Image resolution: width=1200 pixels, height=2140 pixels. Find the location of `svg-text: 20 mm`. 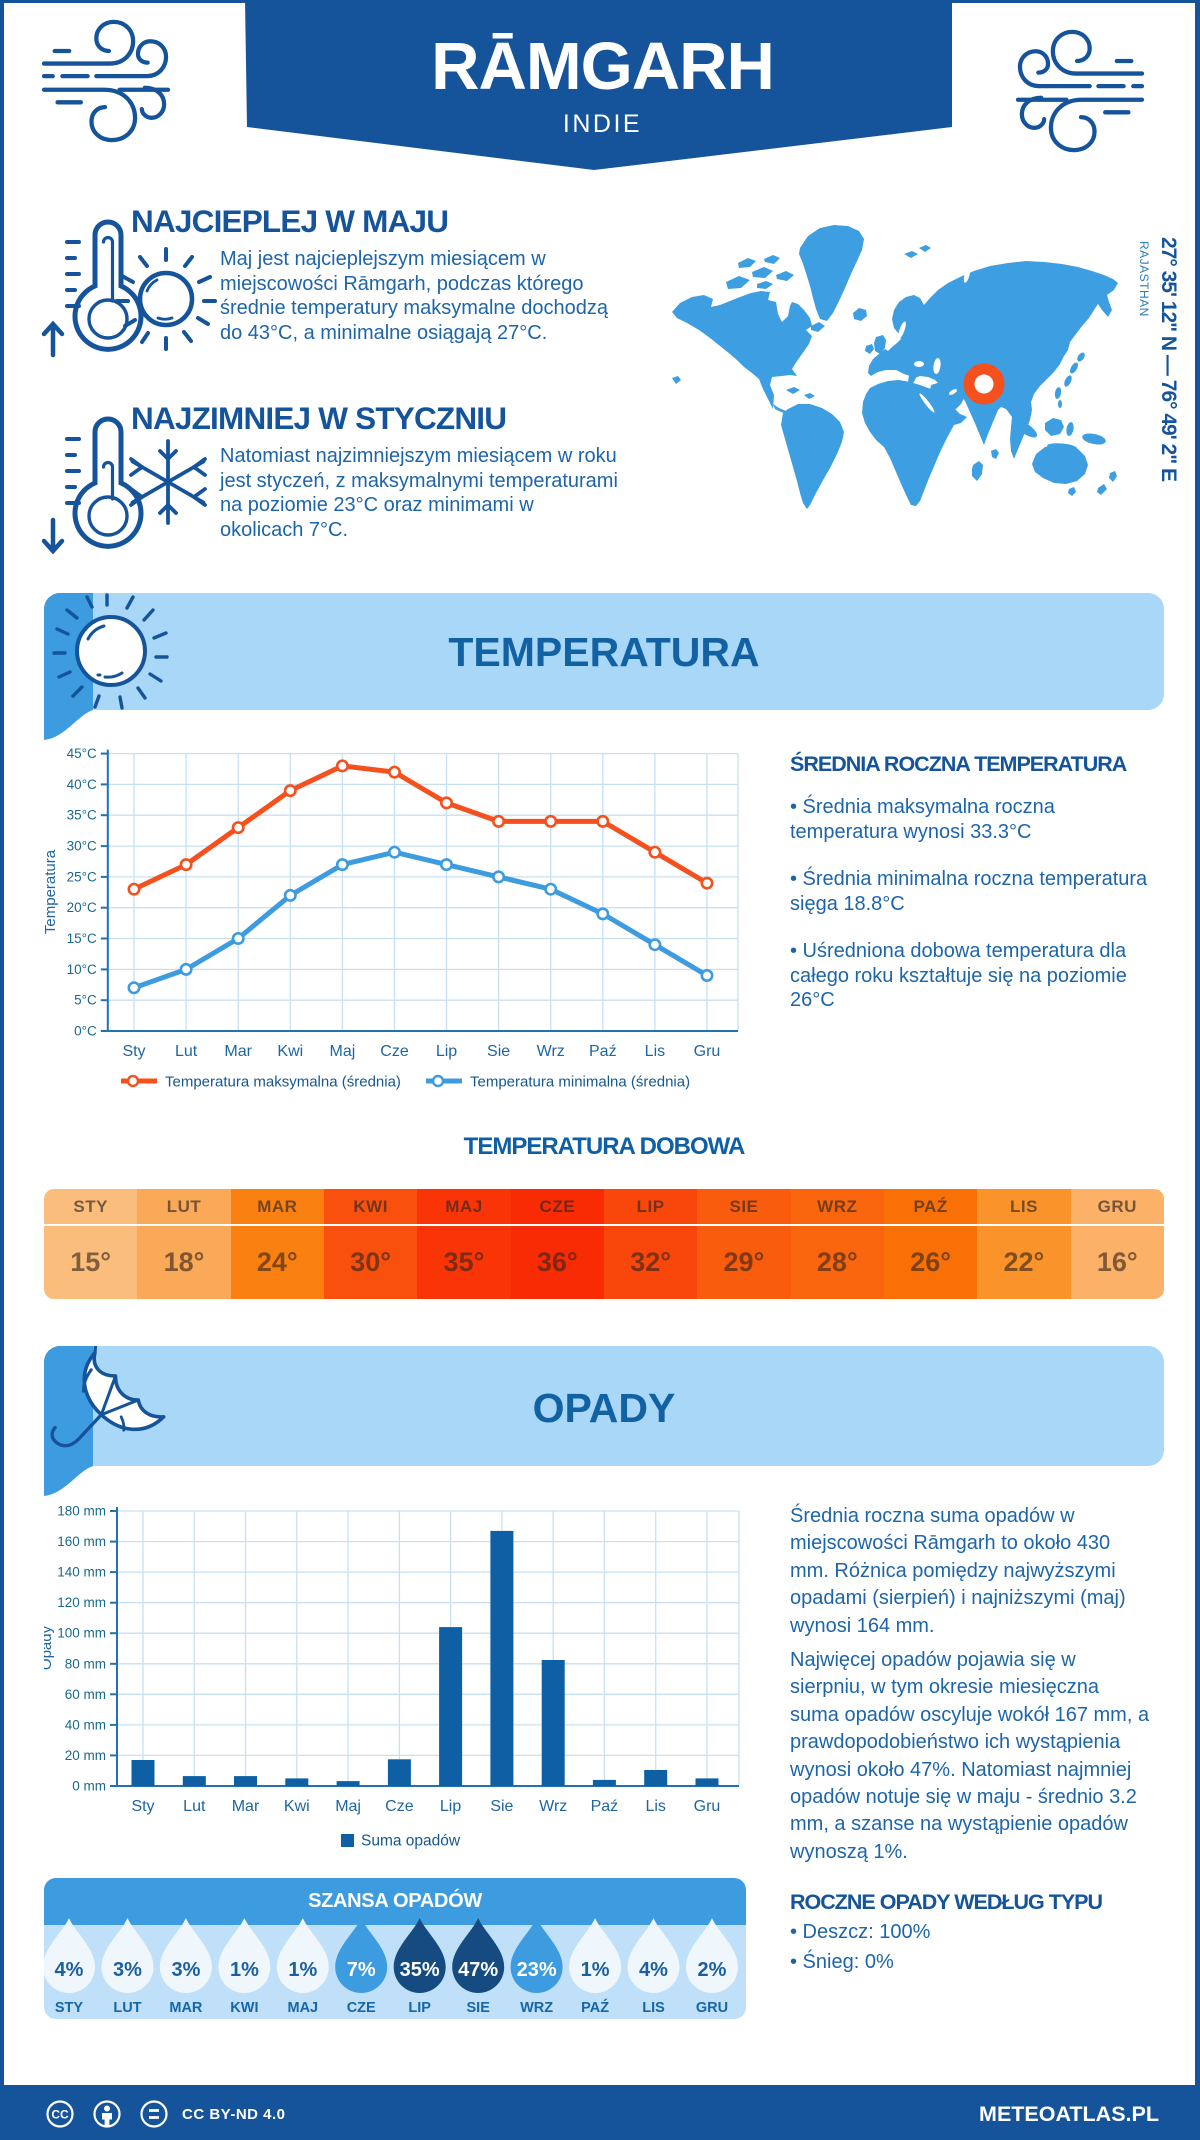

svg-text: 20 mm is located at coordinates (85, 1755).